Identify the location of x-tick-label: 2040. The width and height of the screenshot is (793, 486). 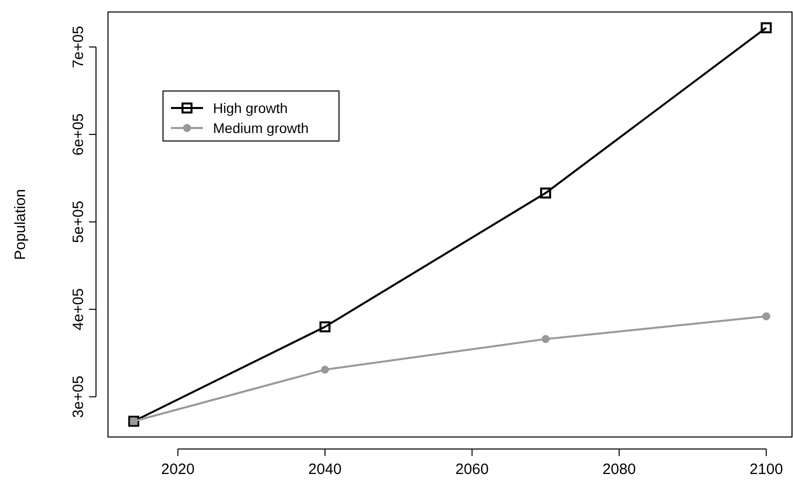
(325, 469).